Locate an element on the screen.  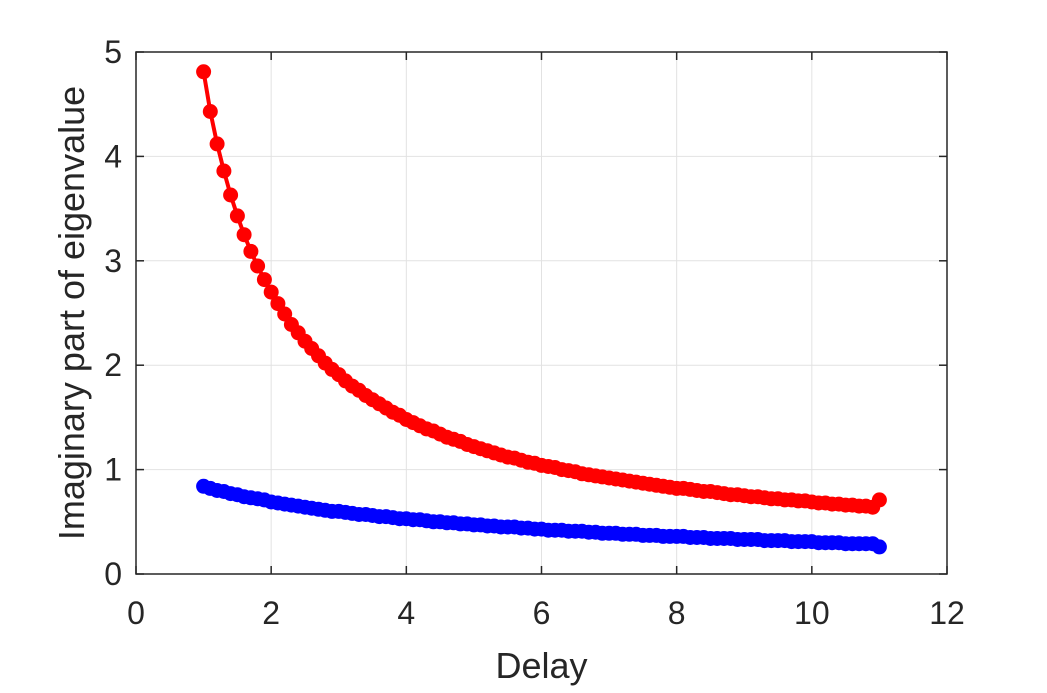
x-tick-label: 12 is located at coordinates (947, 613).